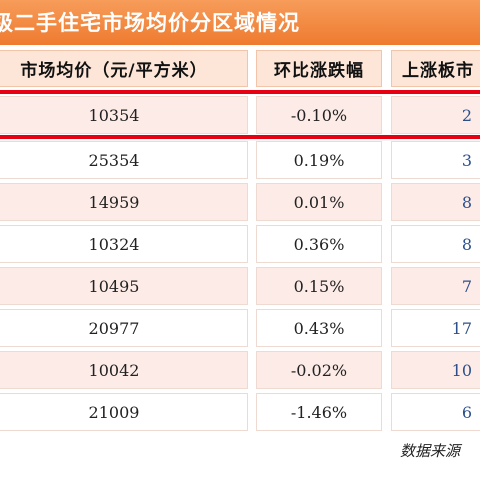  What do you see at coordinates (124, 160) in the screenshot?
I see `price-cell: 25354` at bounding box center [124, 160].